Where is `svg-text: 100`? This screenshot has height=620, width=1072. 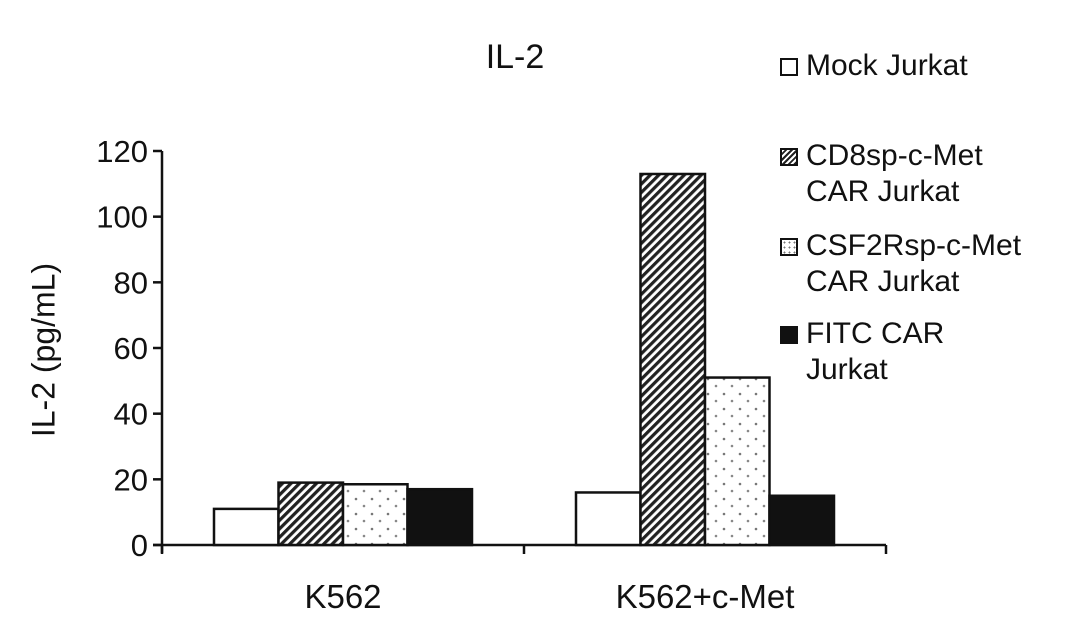 svg-text: 100 is located at coordinates (122, 217).